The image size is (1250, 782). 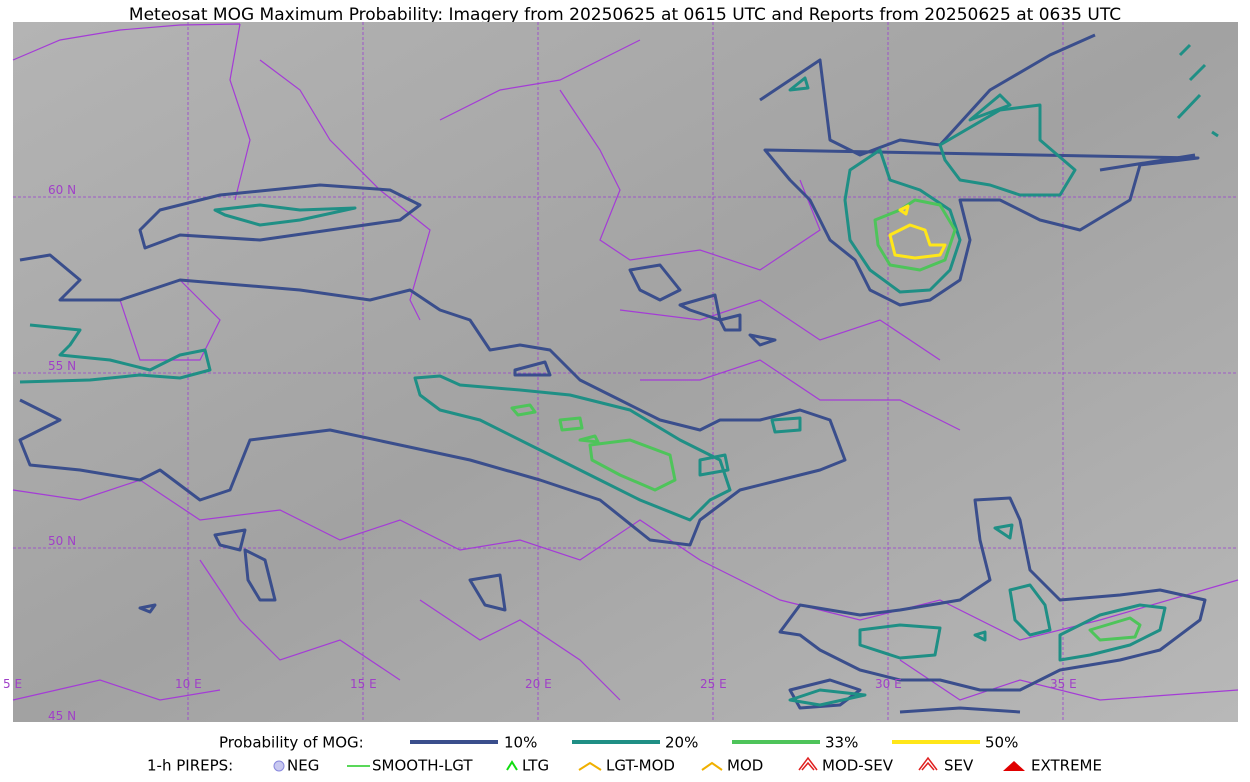 I want to click on pireps-title: 1-h PIREPS:, so click(x=190, y=766).